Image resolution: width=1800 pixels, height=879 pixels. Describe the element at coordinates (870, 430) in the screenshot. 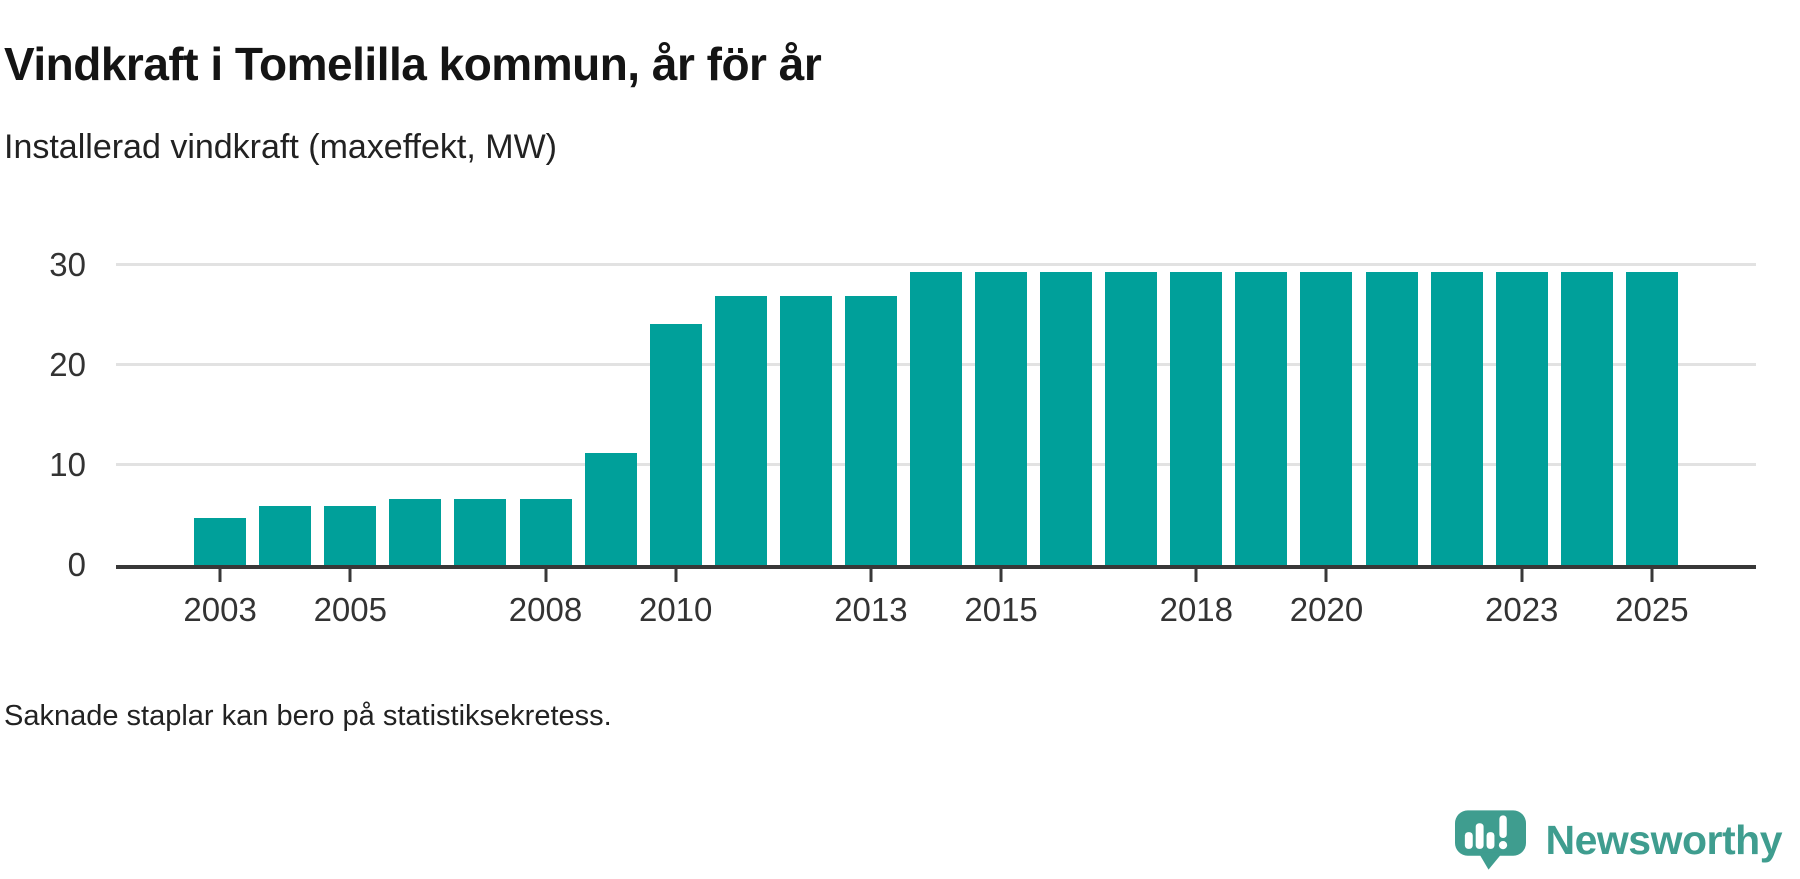

I see `bar-2013` at that location.